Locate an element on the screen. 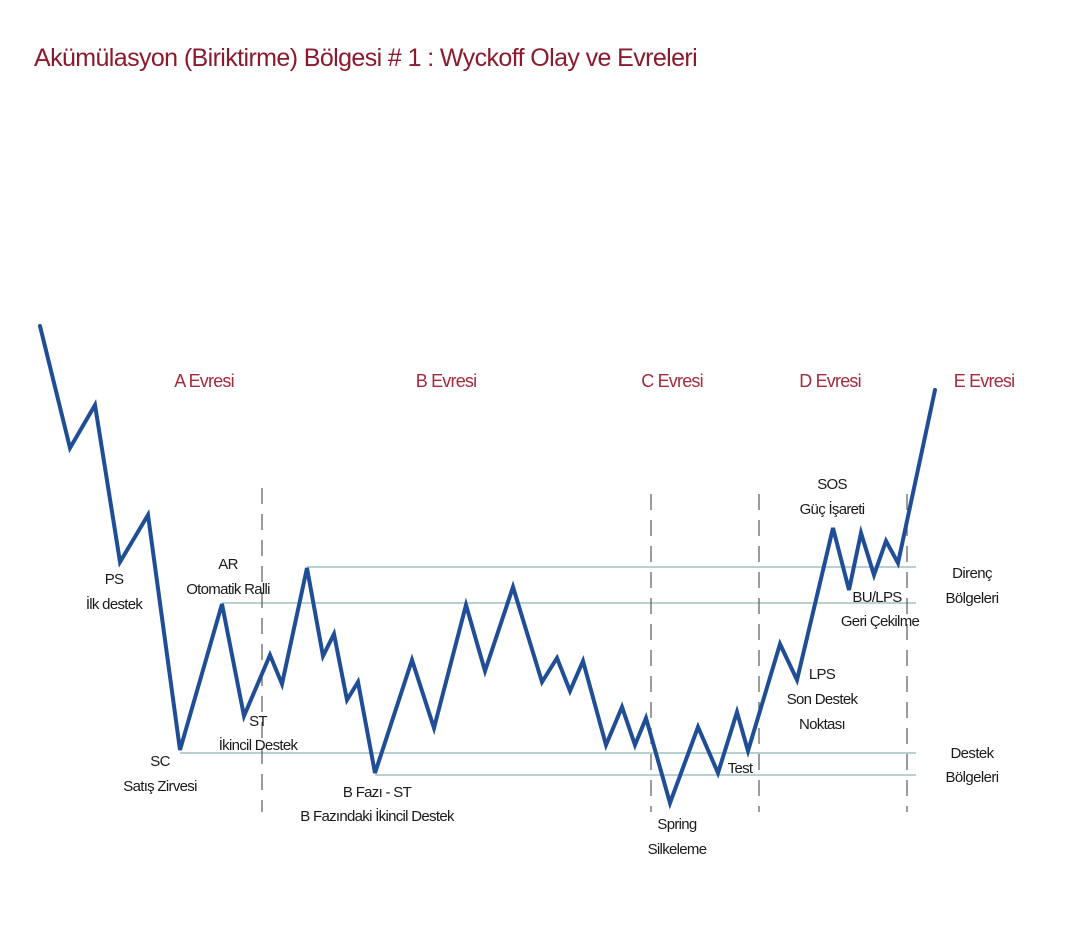 This screenshot has height=935, width=1080. label-lps-desc-1: Son Destek is located at coordinates (823, 699).